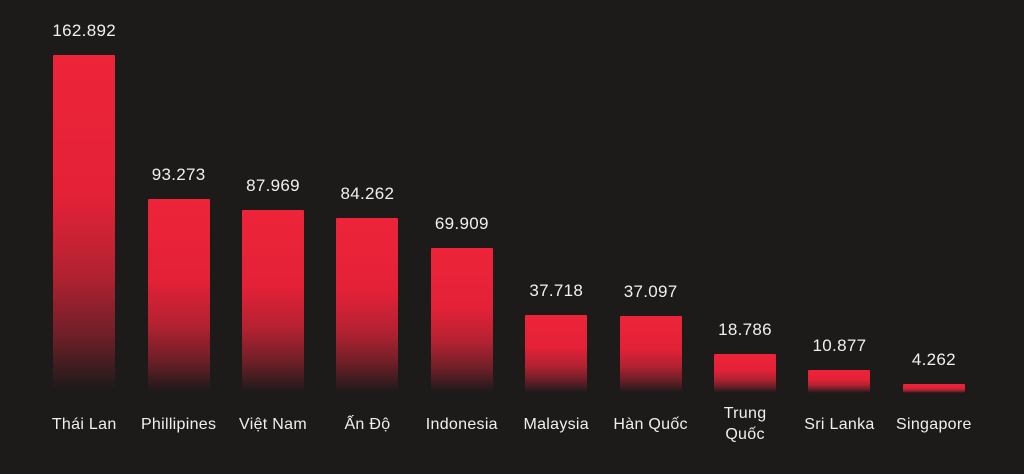 The height and width of the screenshot is (474, 1024). I want to click on category-label-wrap: Ấn Độ, so click(367, 424).